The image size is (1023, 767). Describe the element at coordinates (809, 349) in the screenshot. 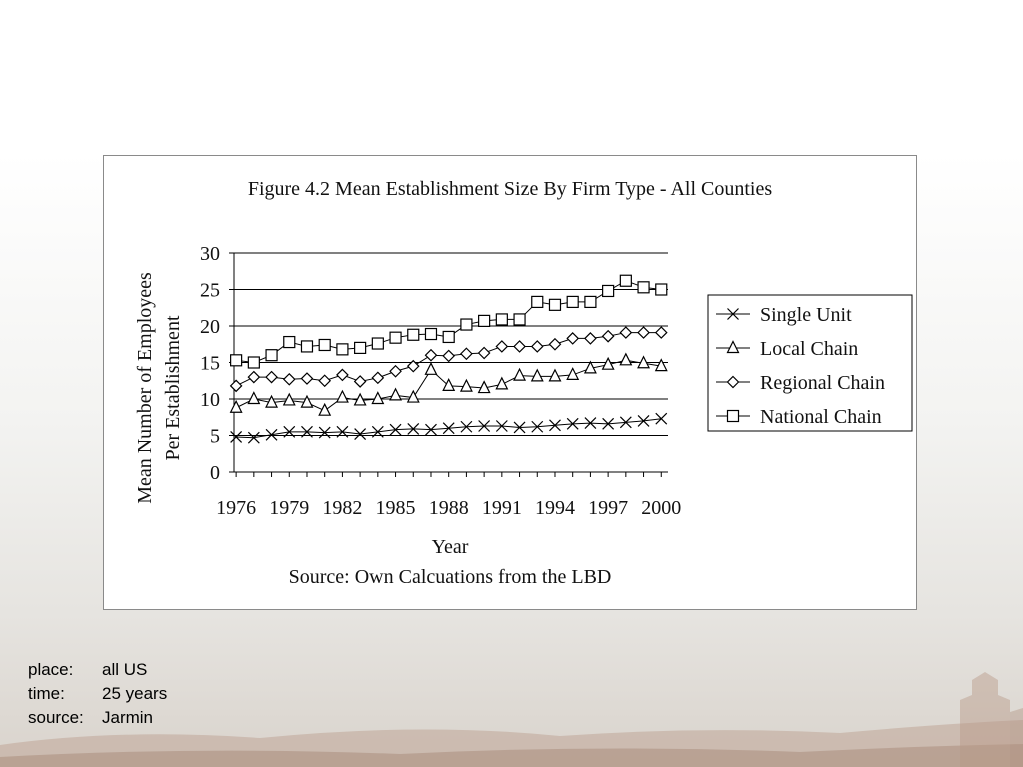

I see `legend-label: Local Chain` at that location.